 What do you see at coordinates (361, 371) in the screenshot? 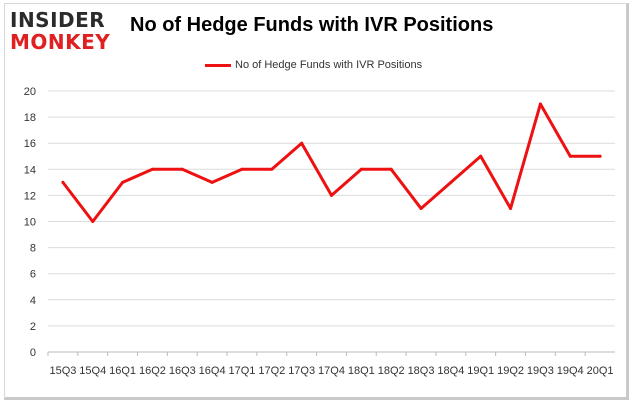
I see `x-tick-label: 18Q1` at bounding box center [361, 371].